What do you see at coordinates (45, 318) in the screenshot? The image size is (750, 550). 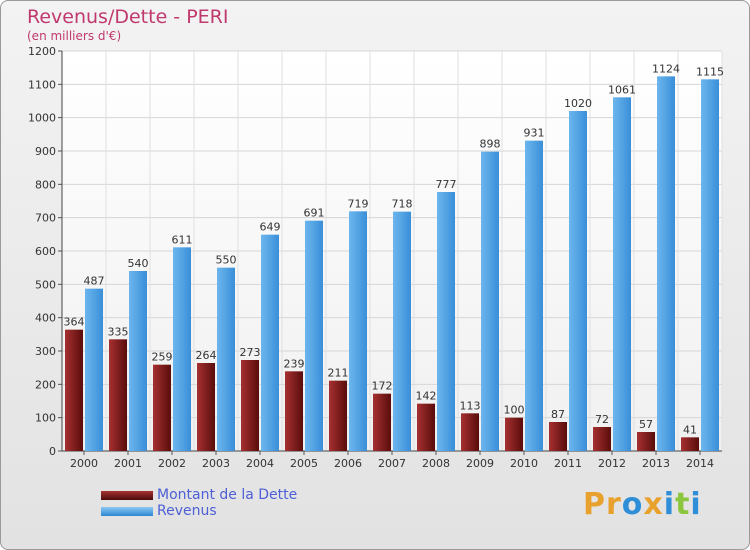 I see `y-tick-label: 400` at bounding box center [45, 318].